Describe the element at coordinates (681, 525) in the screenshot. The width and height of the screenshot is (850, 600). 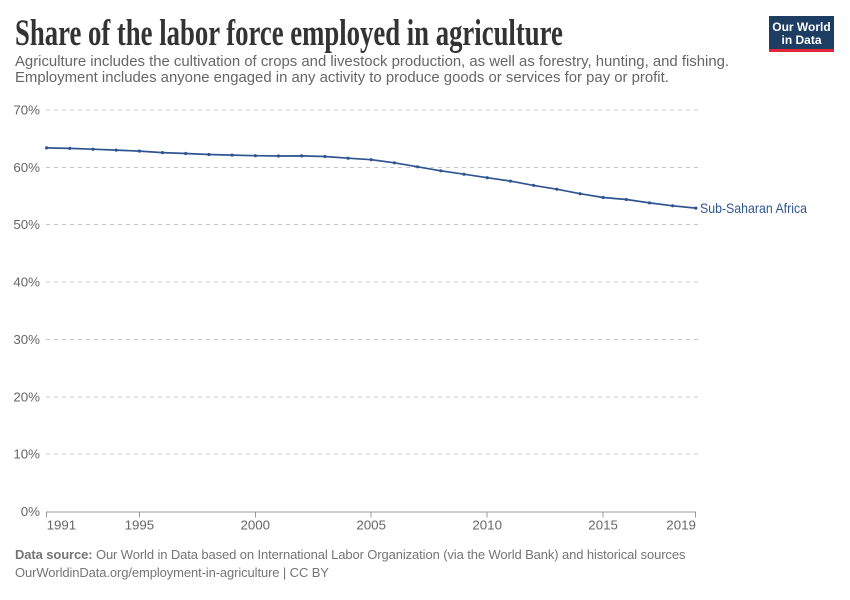
I see `svg-text: 2019` at that location.